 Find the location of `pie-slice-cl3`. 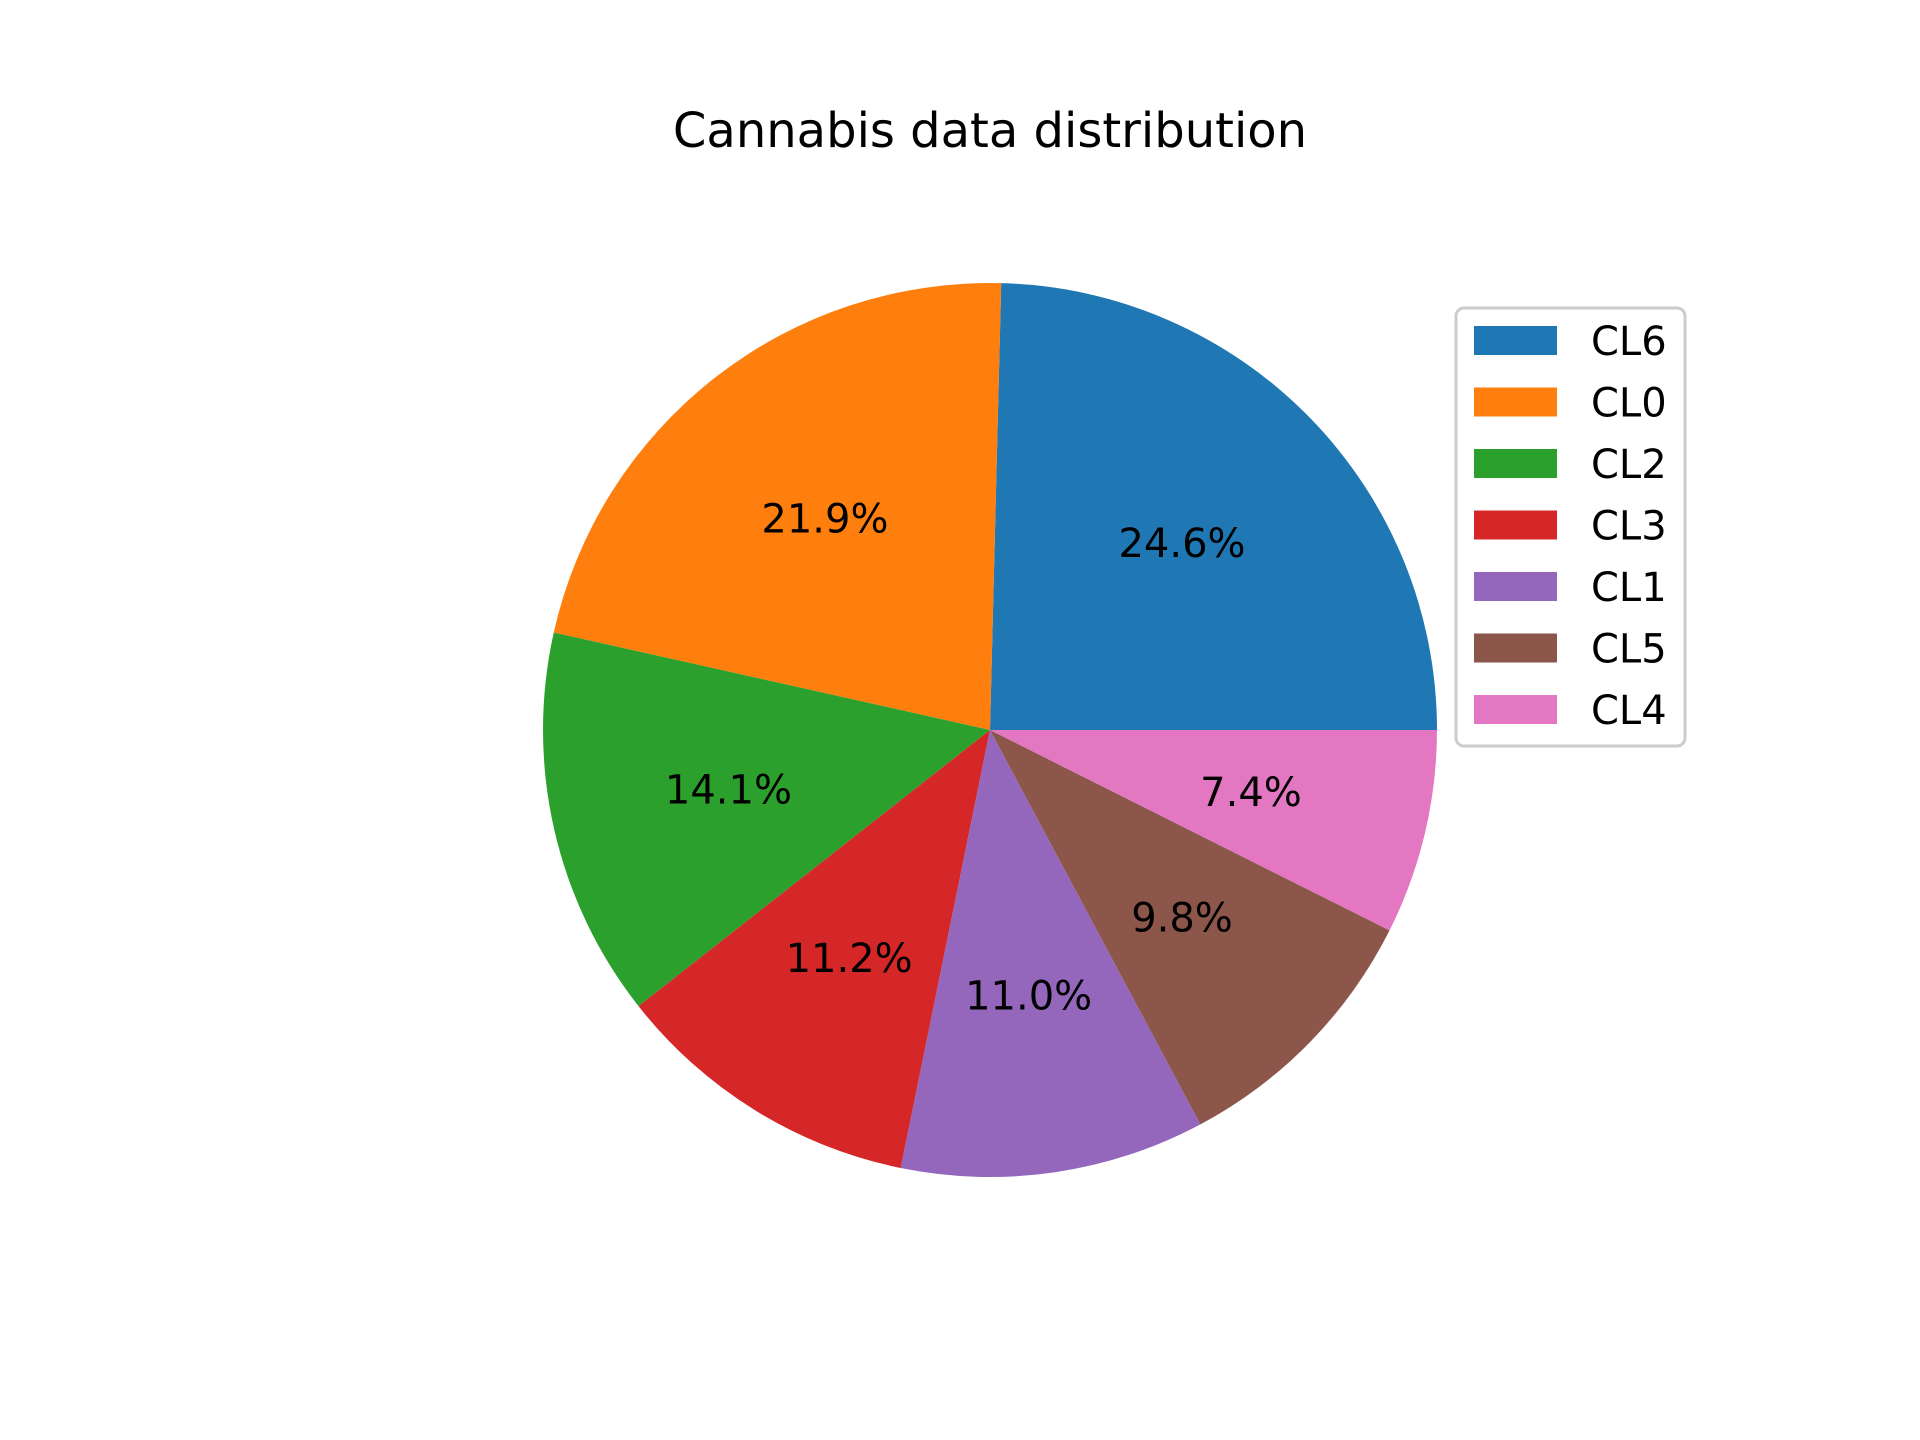

pie-slice-cl3 is located at coordinates (814, 949).